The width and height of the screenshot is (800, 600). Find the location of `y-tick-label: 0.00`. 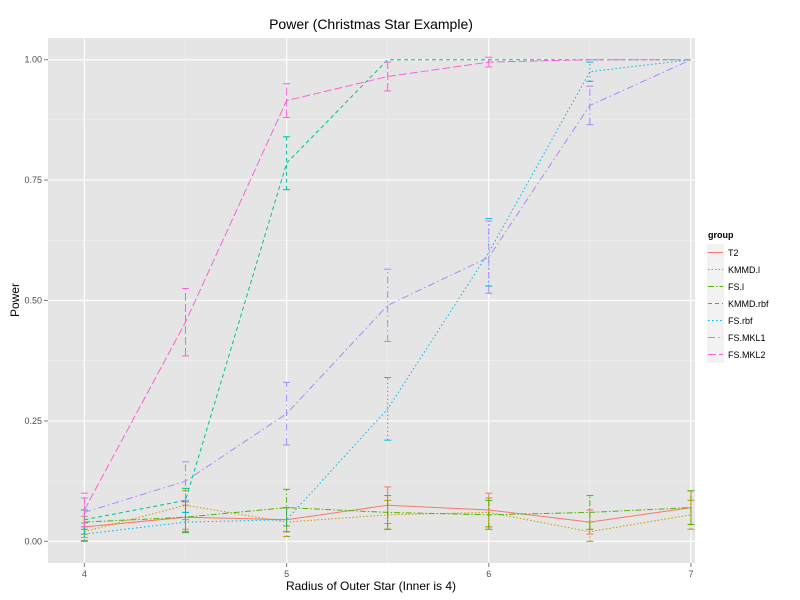

y-tick-label: 0.00 is located at coordinates (33, 541).